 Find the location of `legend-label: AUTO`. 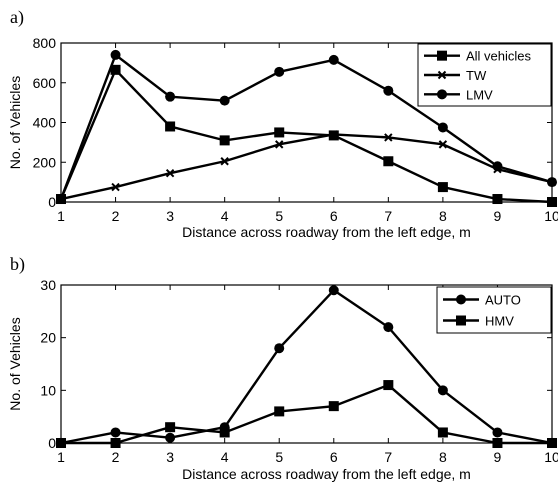

legend-label: AUTO is located at coordinates (503, 300).